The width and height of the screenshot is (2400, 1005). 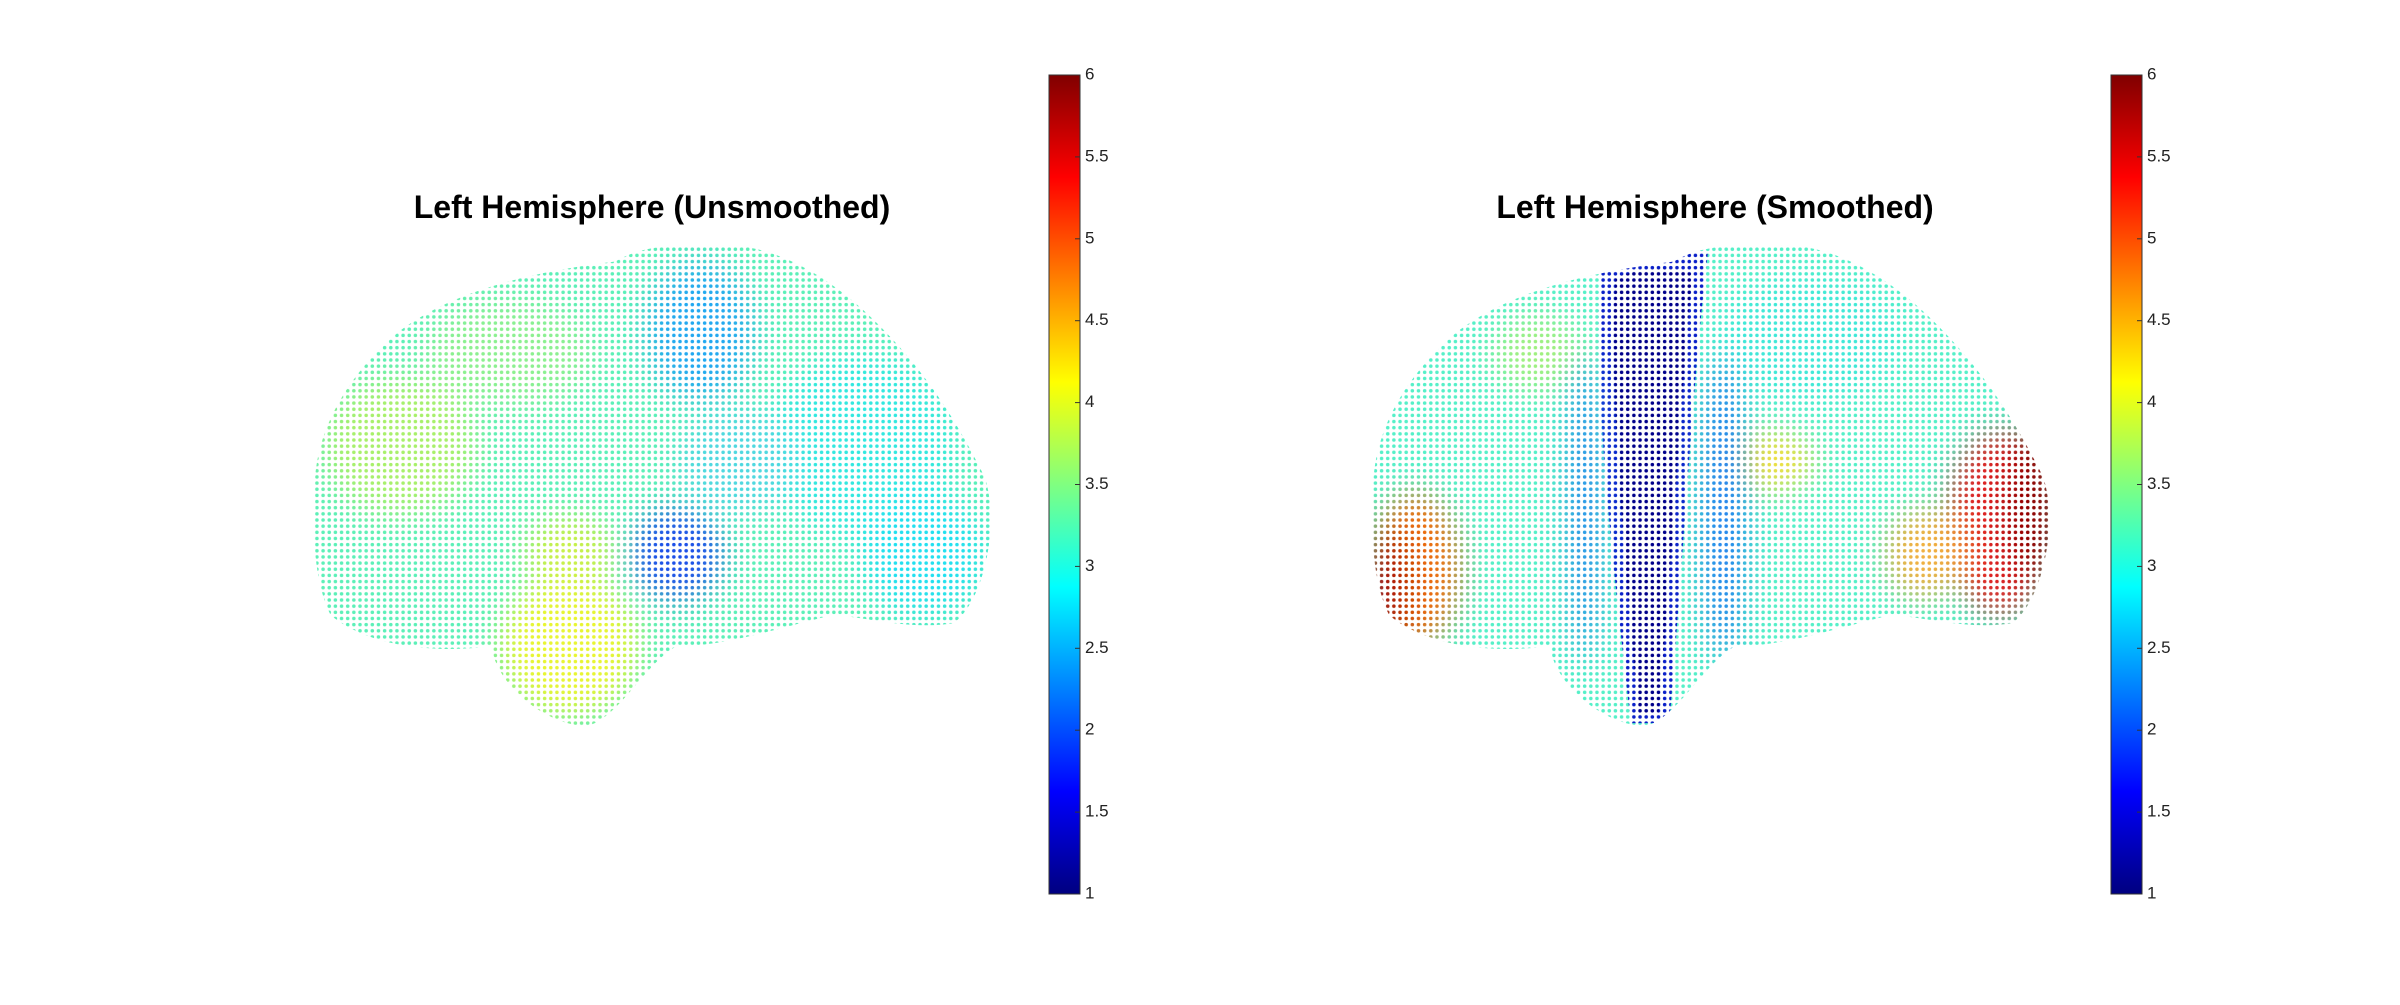 What do you see at coordinates (652, 486) in the screenshot?
I see `brain-left` at bounding box center [652, 486].